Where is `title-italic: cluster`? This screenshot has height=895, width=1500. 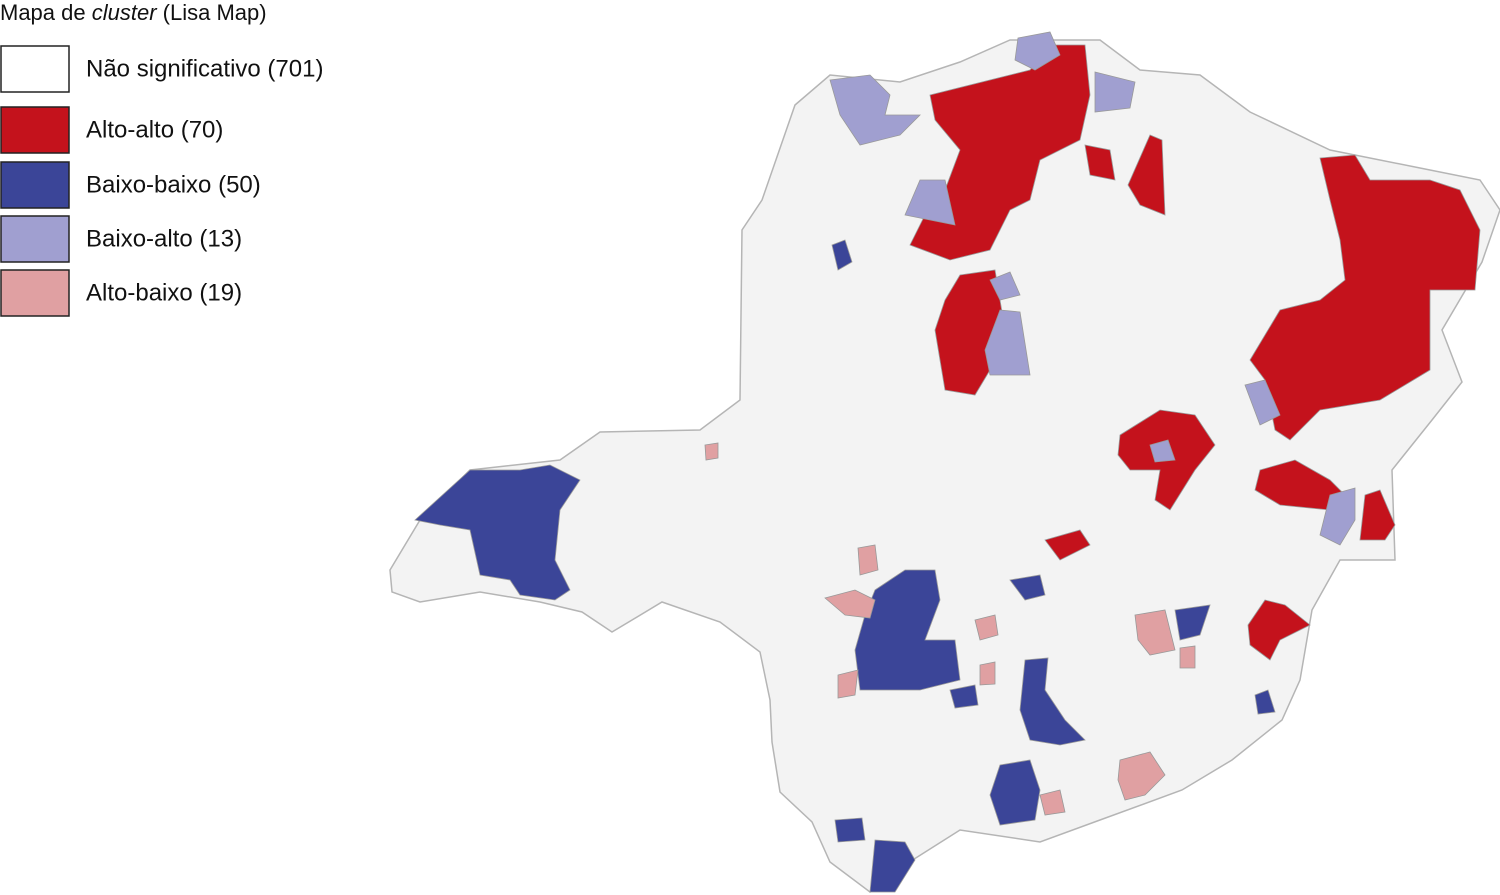
title-italic: cluster is located at coordinates (125, 12).